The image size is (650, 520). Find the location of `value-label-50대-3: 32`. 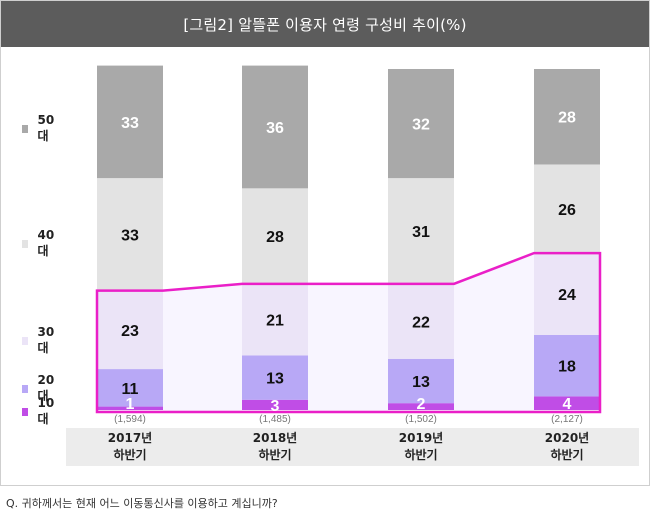

value-label-50대-3: 32 is located at coordinates (421, 125).